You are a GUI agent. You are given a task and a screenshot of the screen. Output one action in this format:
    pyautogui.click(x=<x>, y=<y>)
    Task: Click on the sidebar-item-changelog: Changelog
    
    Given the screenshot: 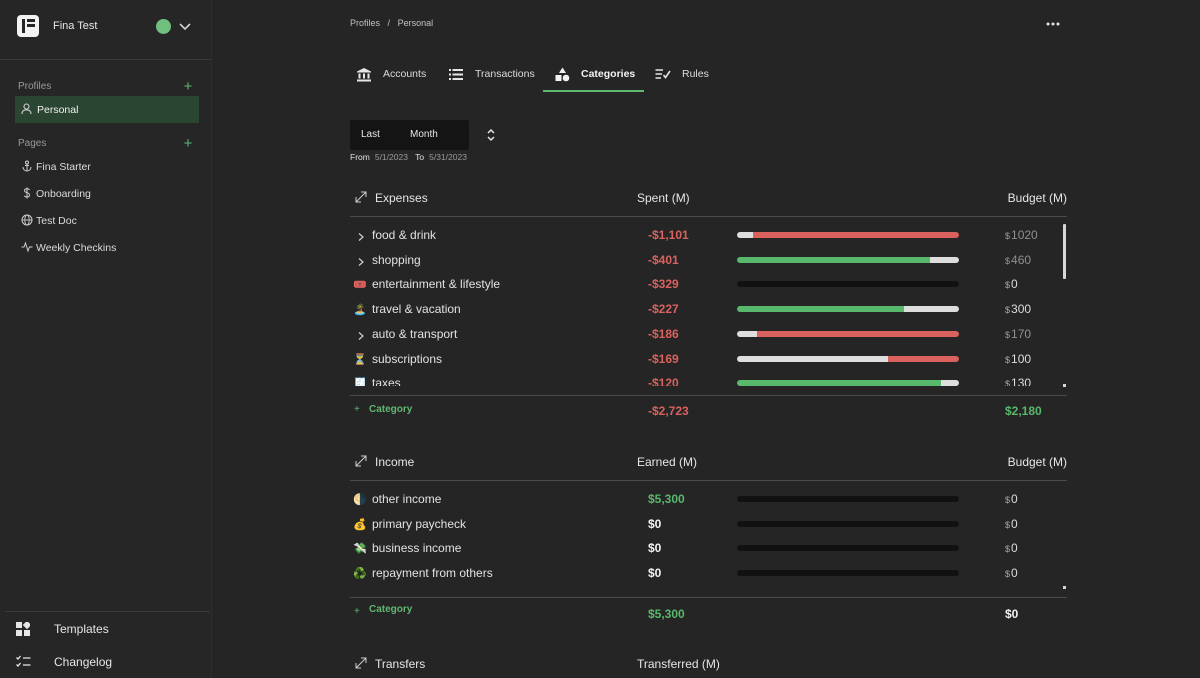 What is the action you would take?
    pyautogui.click(x=107, y=661)
    